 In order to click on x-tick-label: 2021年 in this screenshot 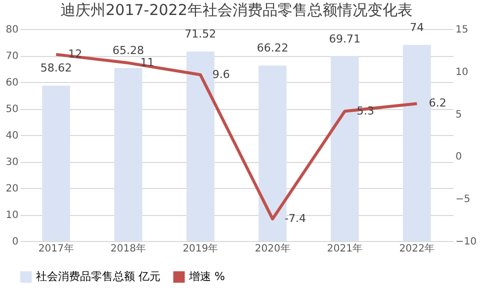, I will do `click(344, 248)`.